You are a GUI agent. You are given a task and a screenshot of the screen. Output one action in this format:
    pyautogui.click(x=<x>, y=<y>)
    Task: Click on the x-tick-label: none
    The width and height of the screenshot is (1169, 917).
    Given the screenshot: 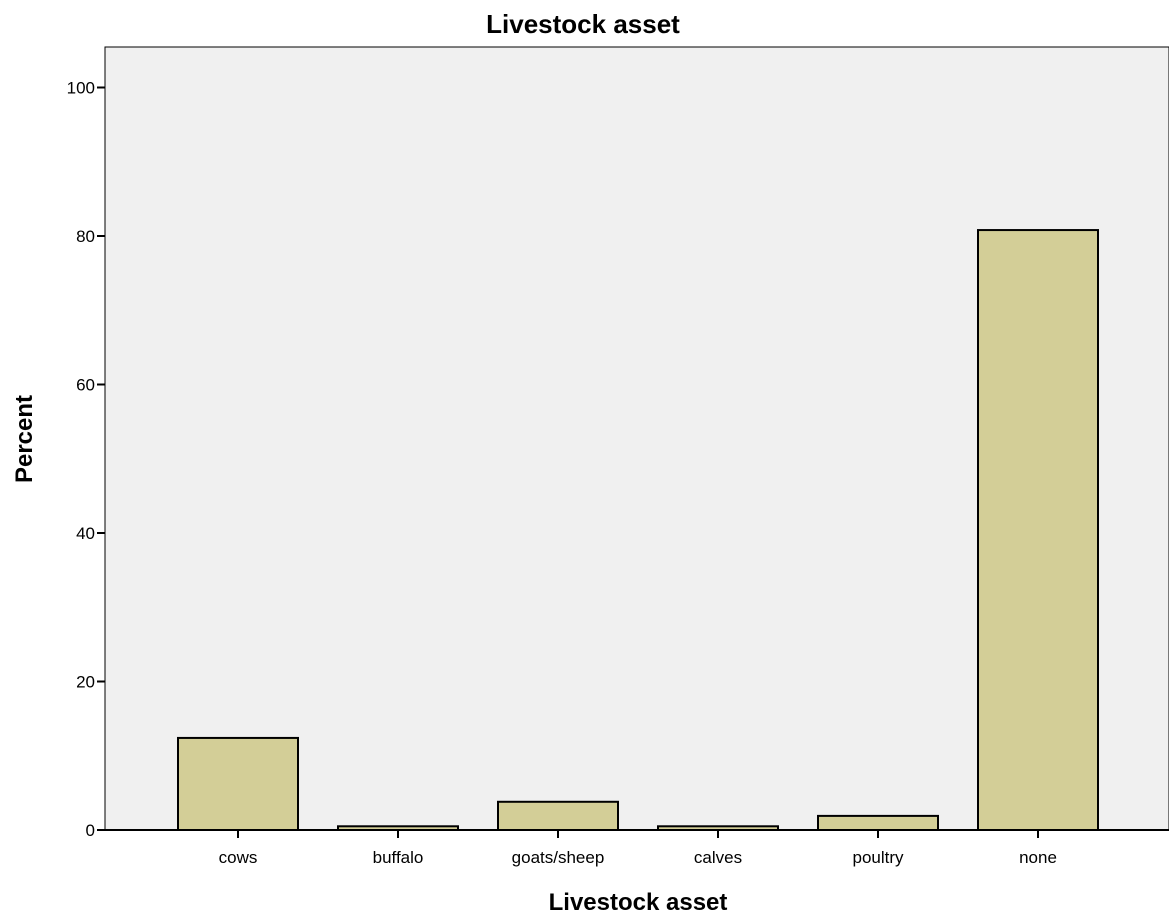 What is the action you would take?
    pyautogui.click(x=1038, y=857)
    